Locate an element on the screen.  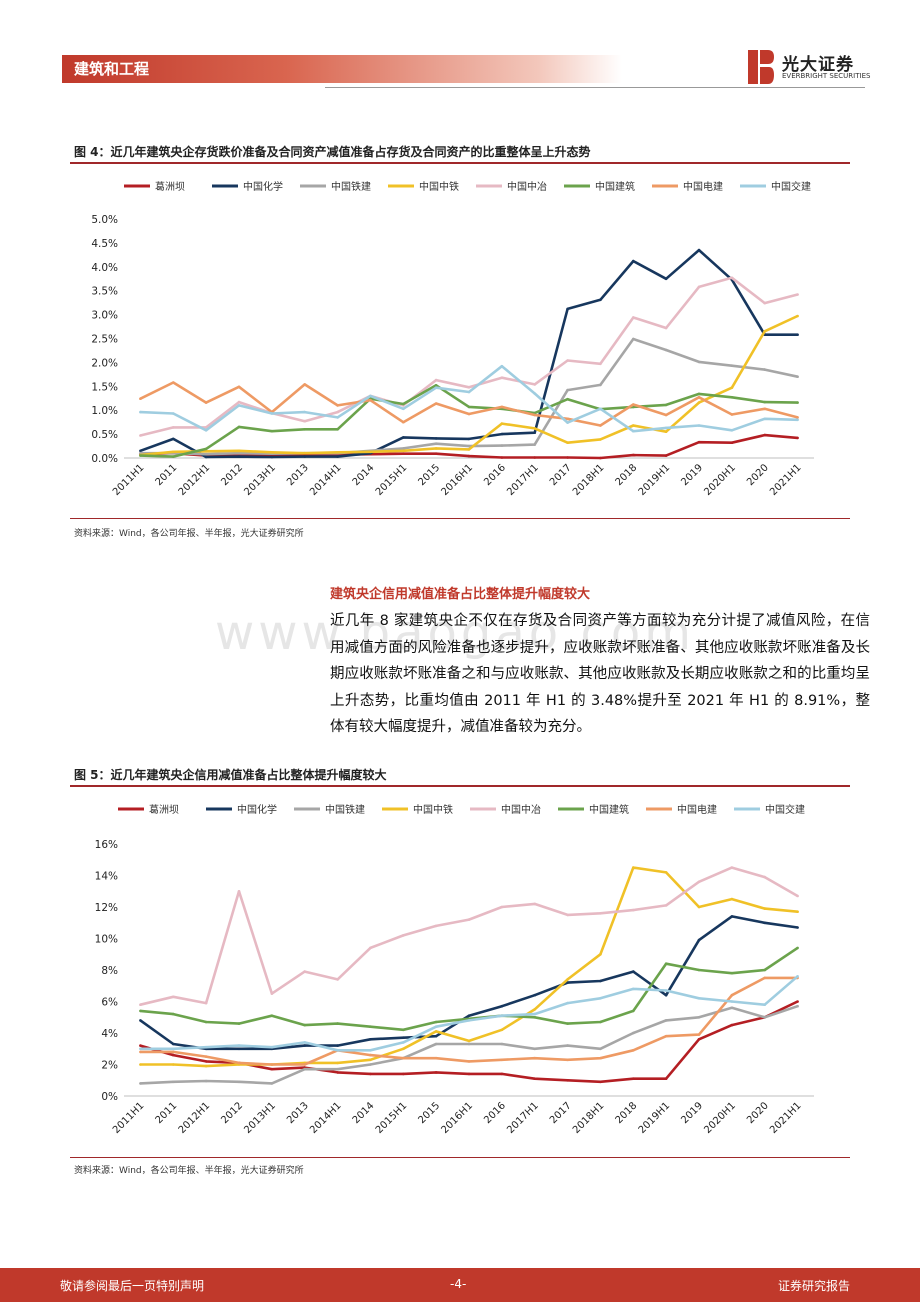
fig4-xtick-3: 2012H1 is located at coordinates (195, 480).